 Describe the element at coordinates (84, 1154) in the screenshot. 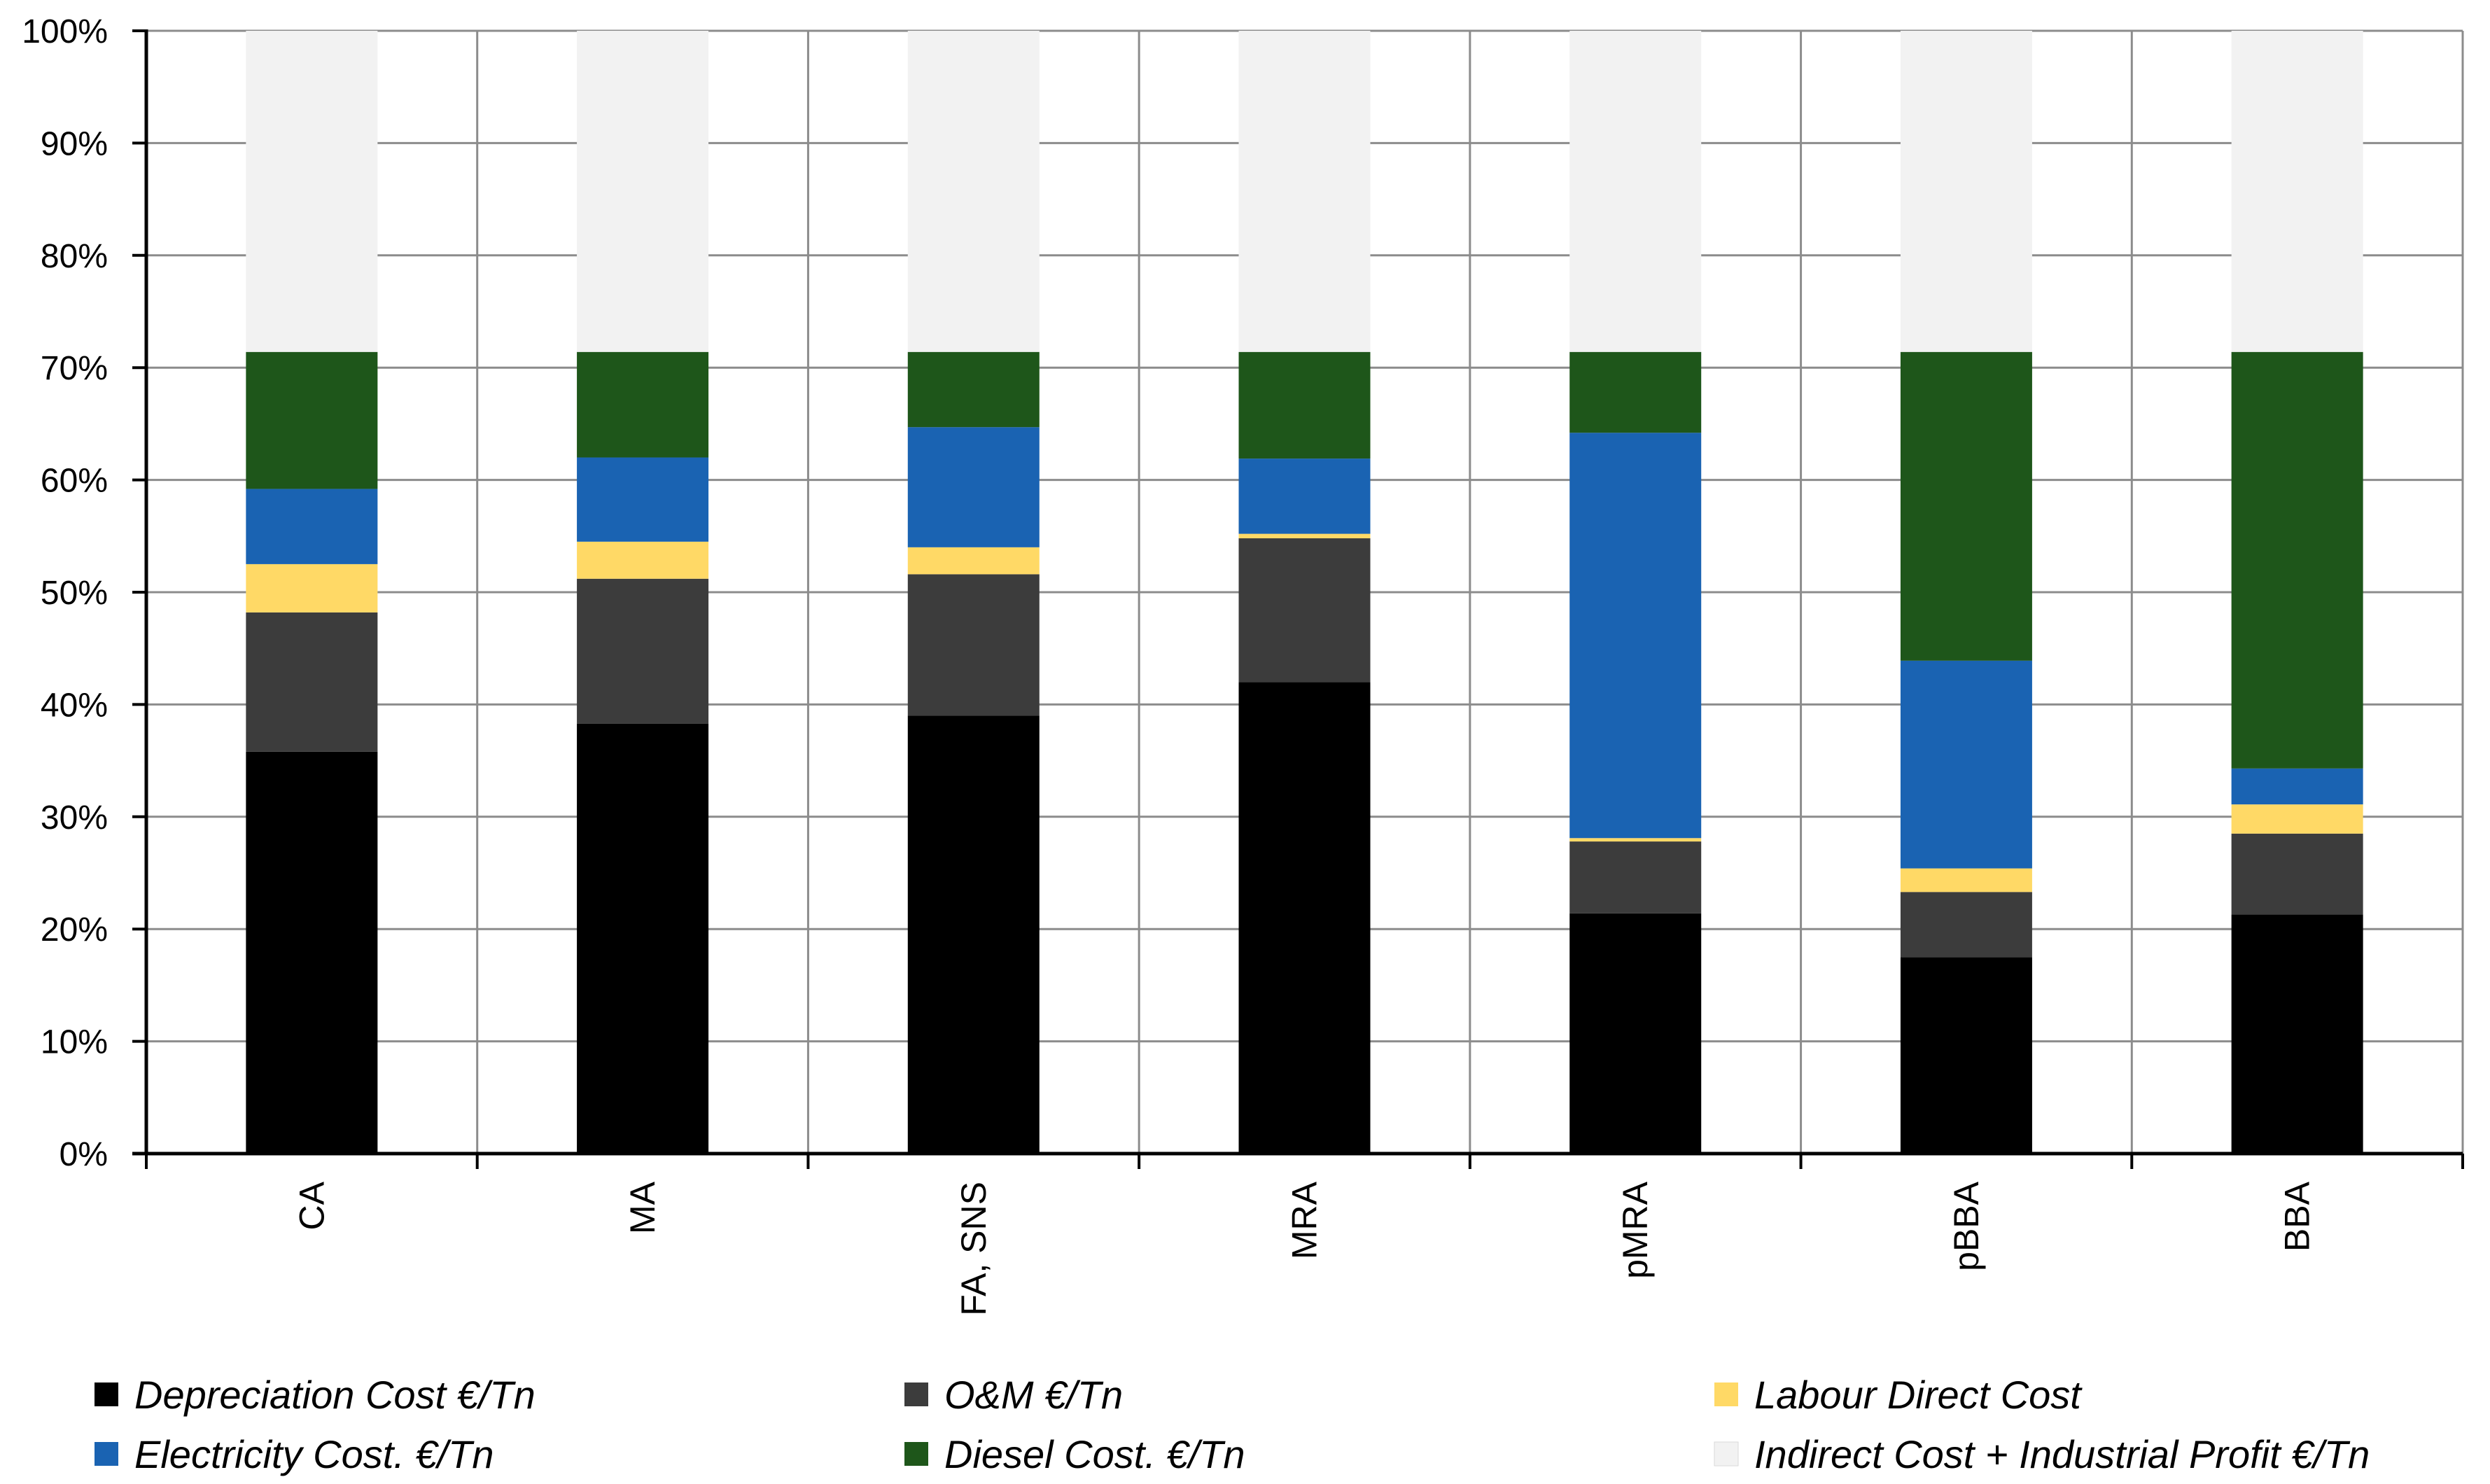

I see `y-tick-label: 0%` at that location.